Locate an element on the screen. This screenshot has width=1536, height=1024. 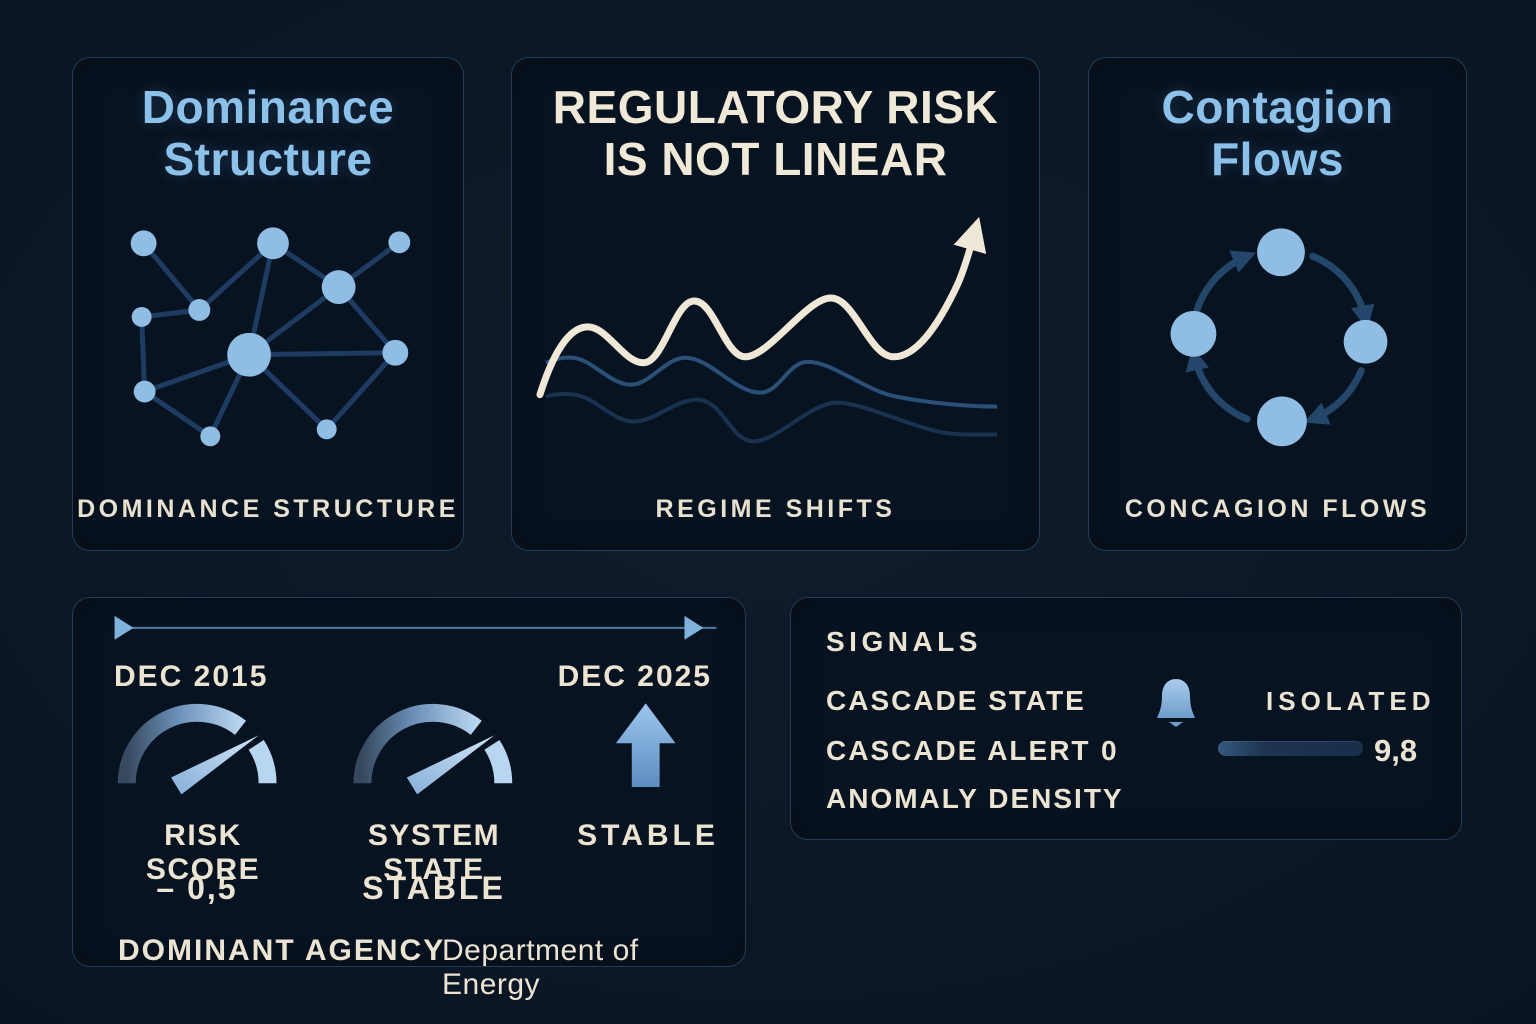
signals-title: SIGNALS is located at coordinates (904, 641).